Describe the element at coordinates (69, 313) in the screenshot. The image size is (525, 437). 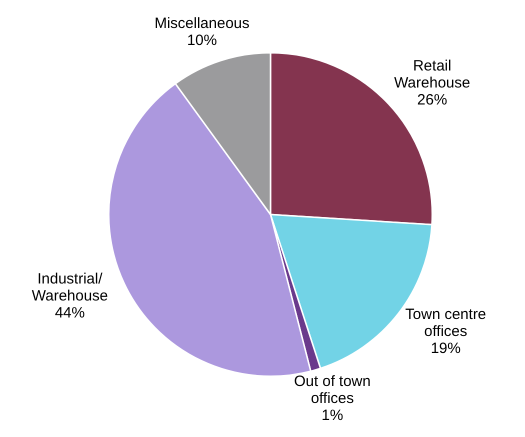
I see `data-label: 44%` at that location.